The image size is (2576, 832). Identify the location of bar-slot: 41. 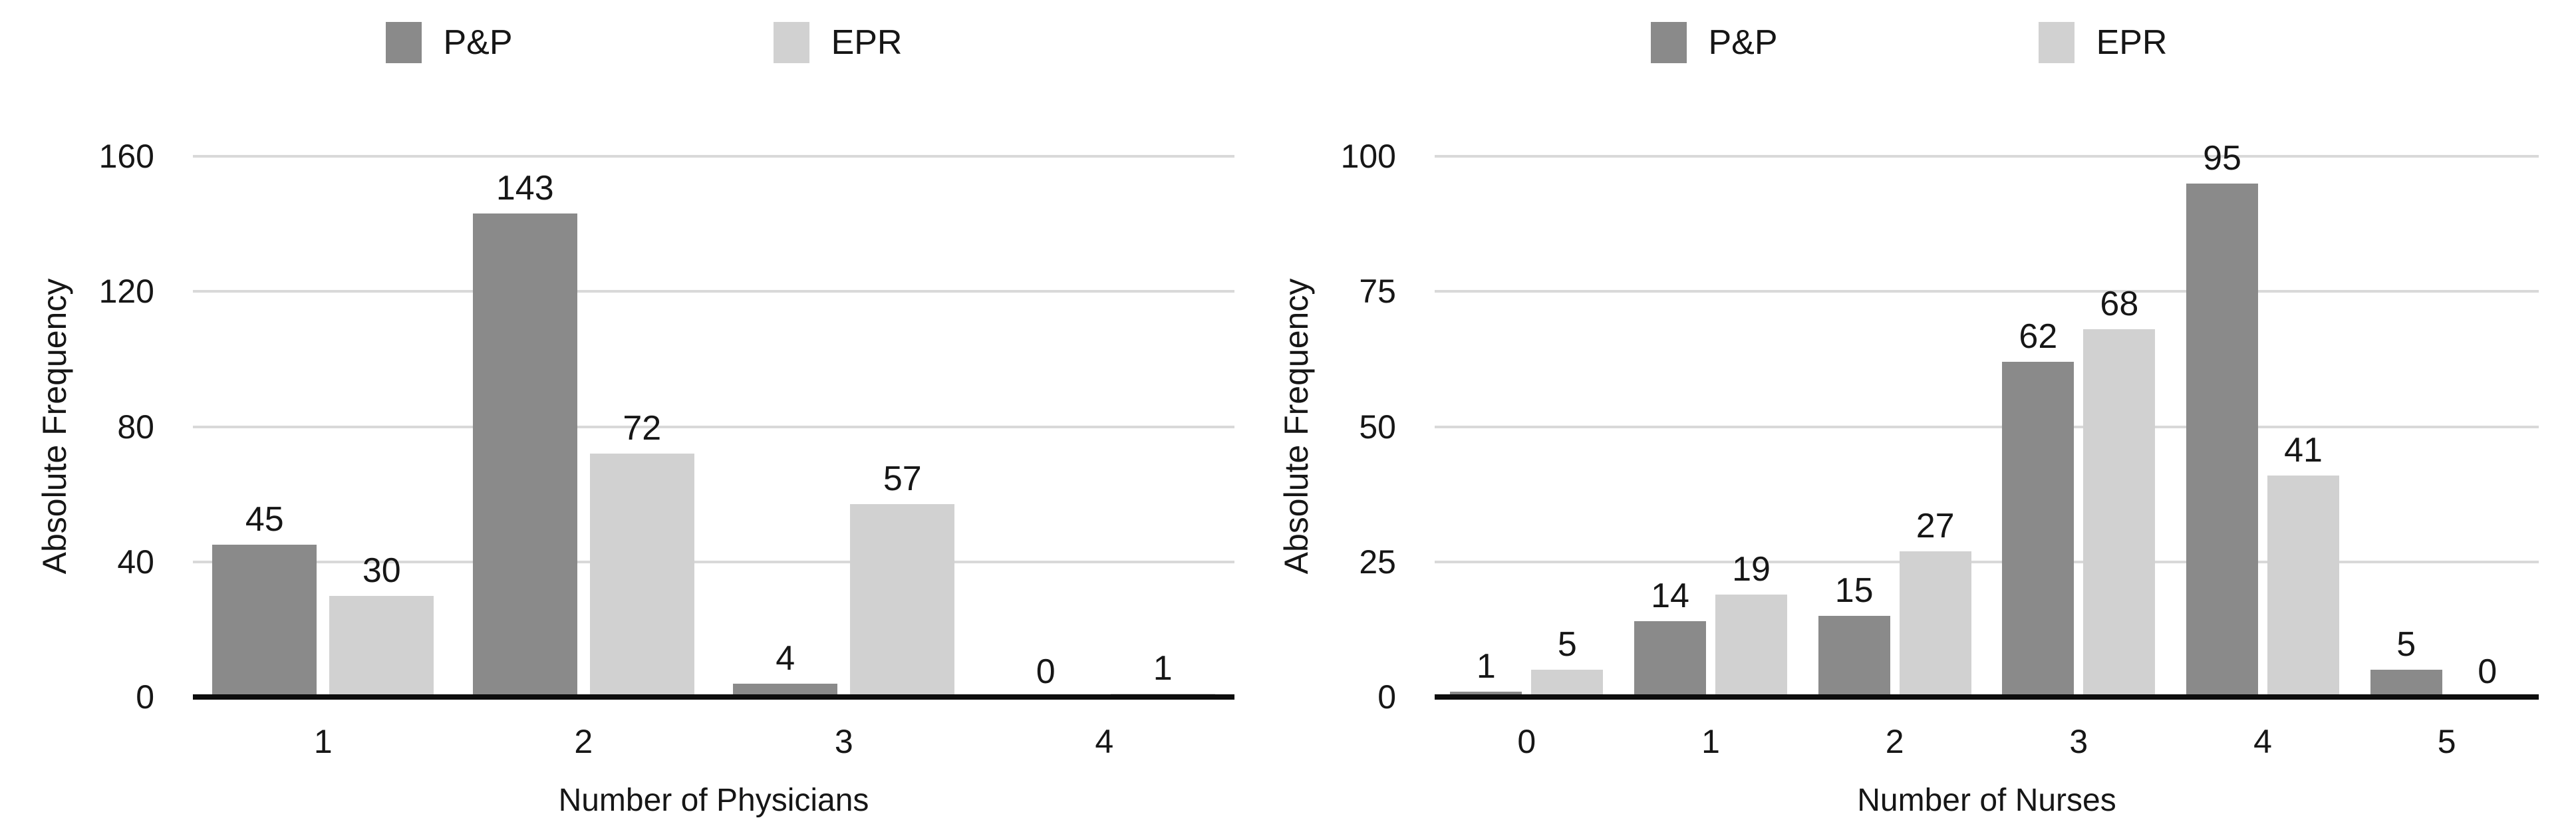
(2303, 427).